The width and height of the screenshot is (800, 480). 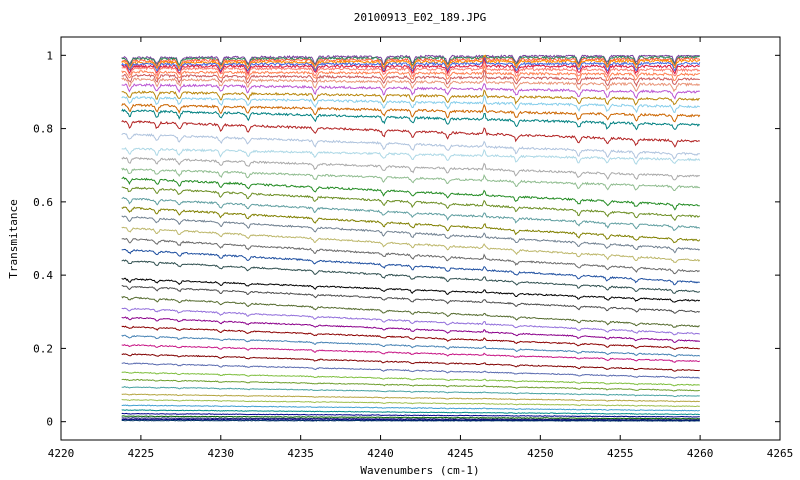 I want to click on x-tick-label: 4220, so click(x=61, y=453).